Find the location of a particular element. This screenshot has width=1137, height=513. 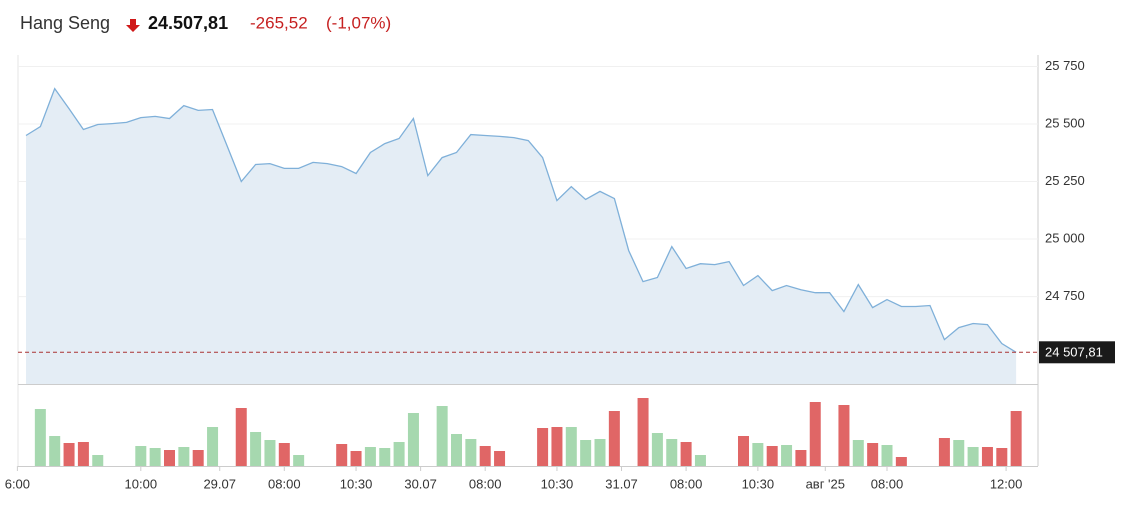

y-tick-label: 24 750 is located at coordinates (1065, 295).